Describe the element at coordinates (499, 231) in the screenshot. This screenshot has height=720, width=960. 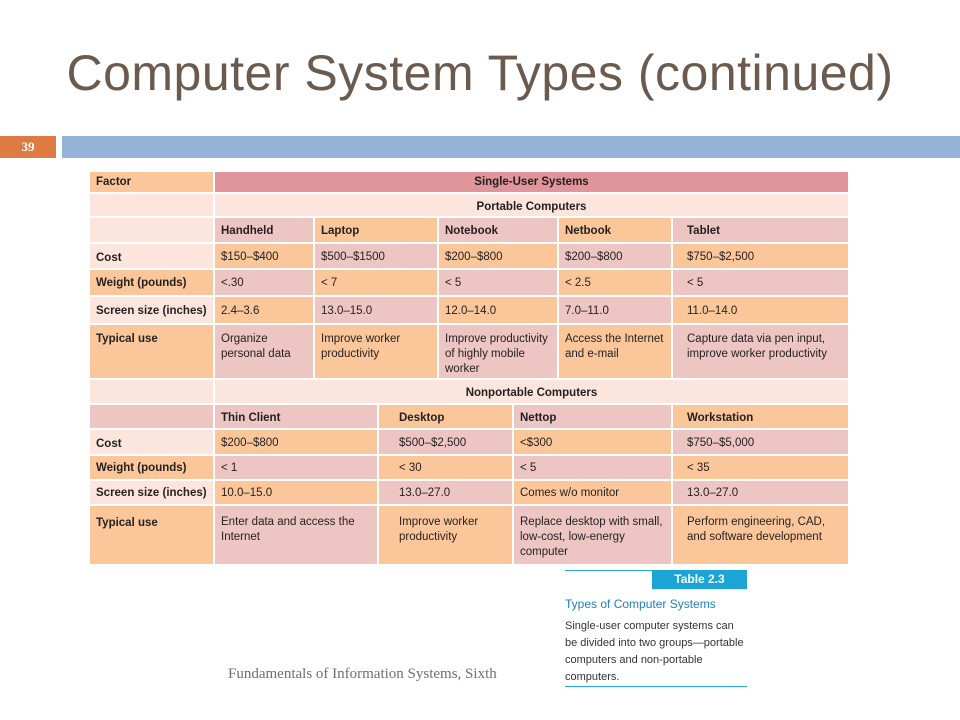
I see `col-header: Notebook` at that location.